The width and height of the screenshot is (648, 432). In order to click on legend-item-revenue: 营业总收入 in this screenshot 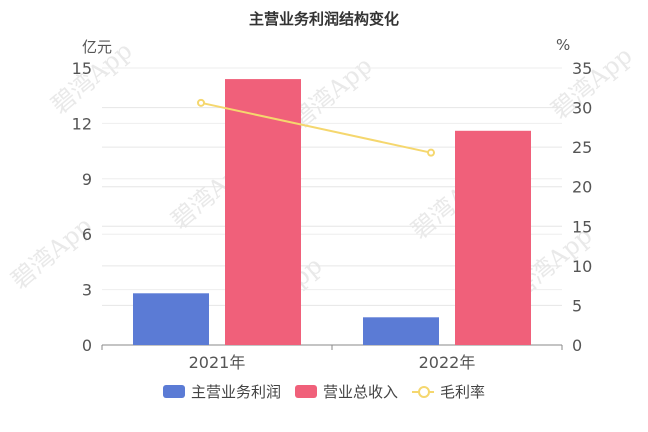, I will do `click(346, 391)`.